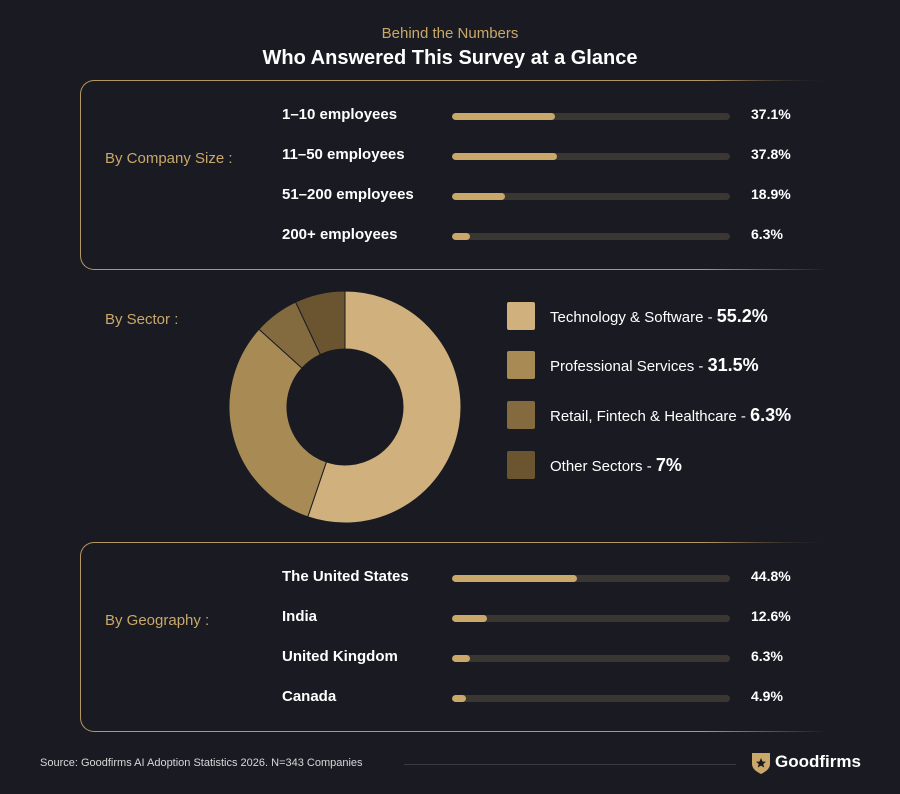 Image resolution: width=900 pixels, height=794 pixels. What do you see at coordinates (142, 319) in the screenshot?
I see `sector-label: By Sector :` at bounding box center [142, 319].